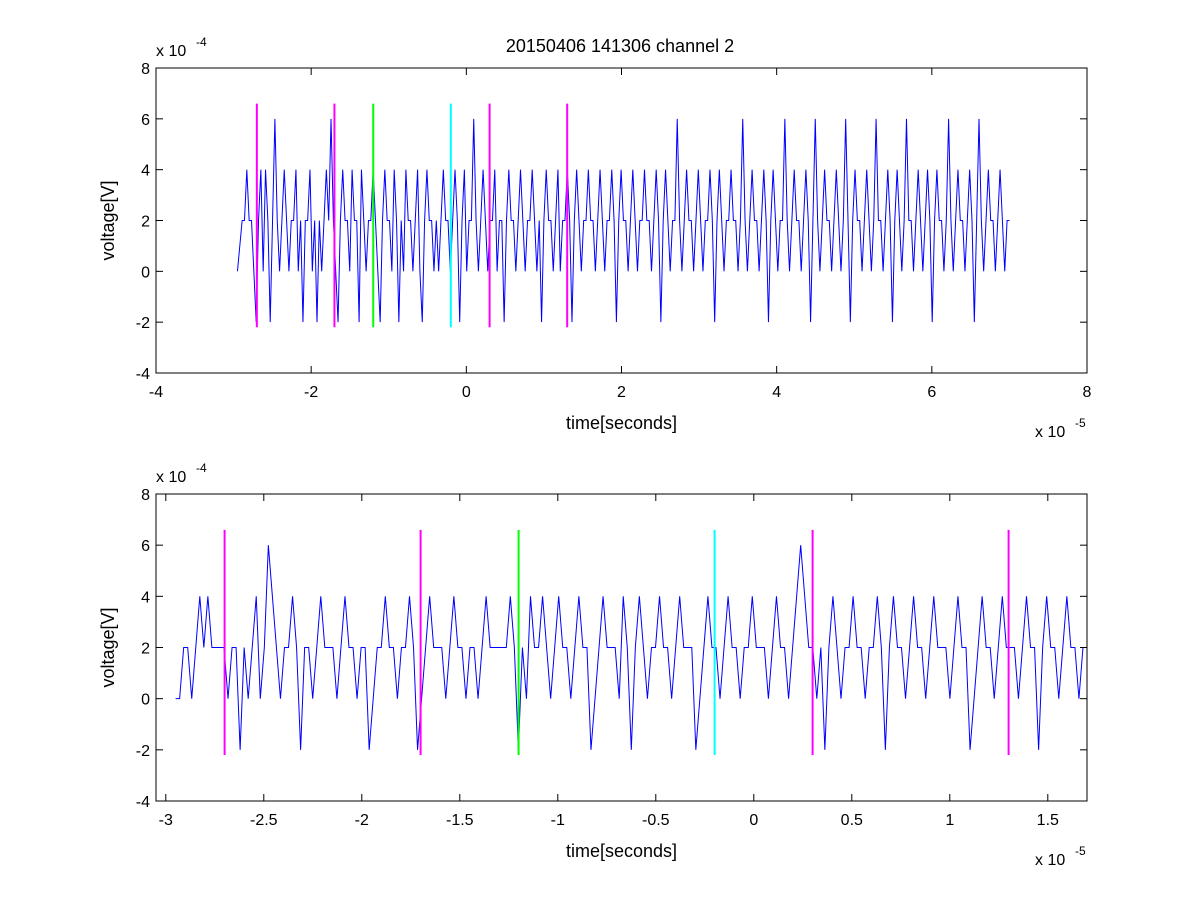 The image size is (1200, 900). What do you see at coordinates (1087, 392) in the screenshot?
I see `x-tick-label: 8` at bounding box center [1087, 392].